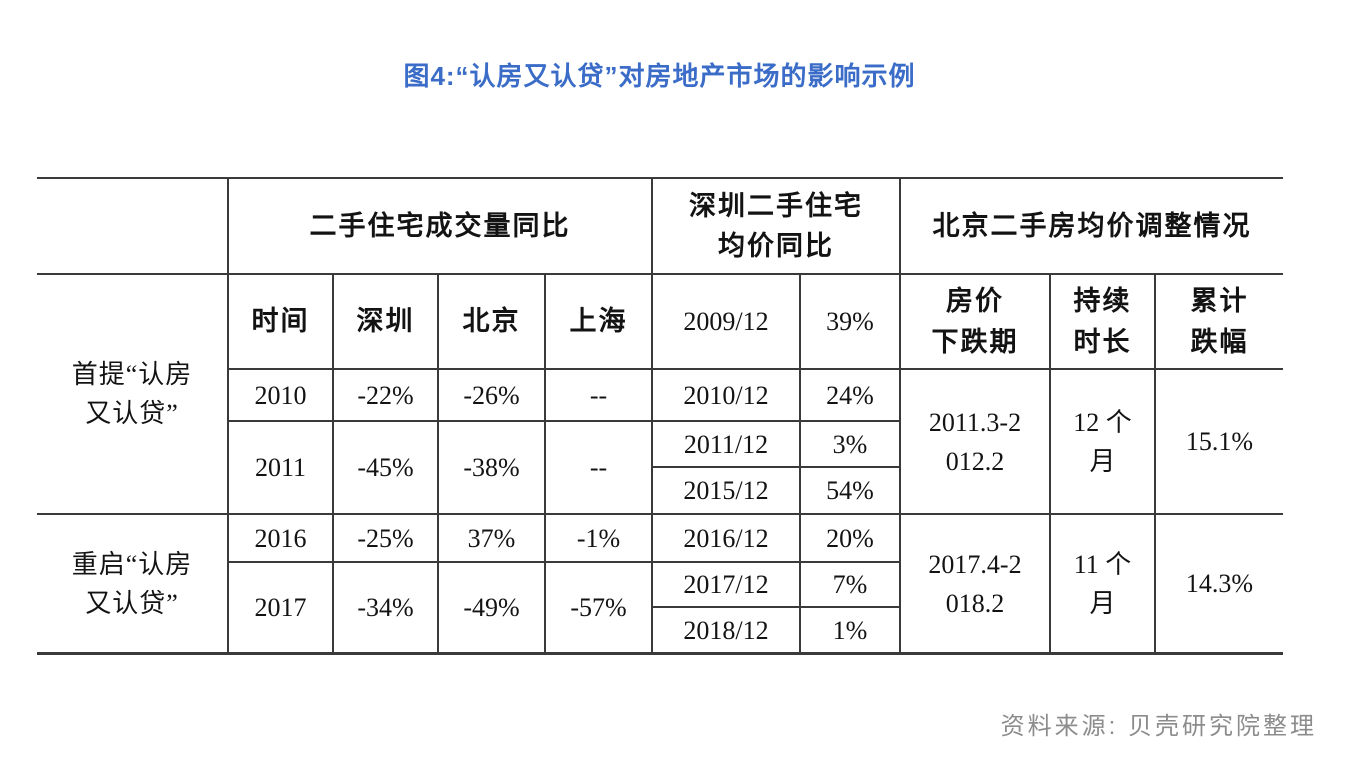 This screenshot has width=1349, height=766. I want to click on group1-label: 首提“认房 又认贷”, so click(132, 394).